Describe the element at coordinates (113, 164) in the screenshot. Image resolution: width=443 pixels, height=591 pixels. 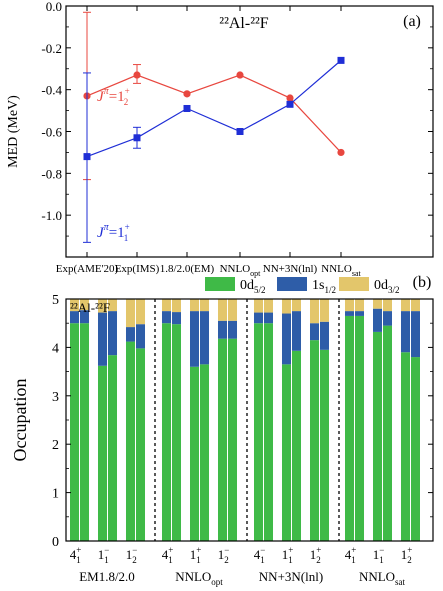
I see `panel-a-series-labels: Jπ=1+ 2 Jπ=1+ 1` at that location.